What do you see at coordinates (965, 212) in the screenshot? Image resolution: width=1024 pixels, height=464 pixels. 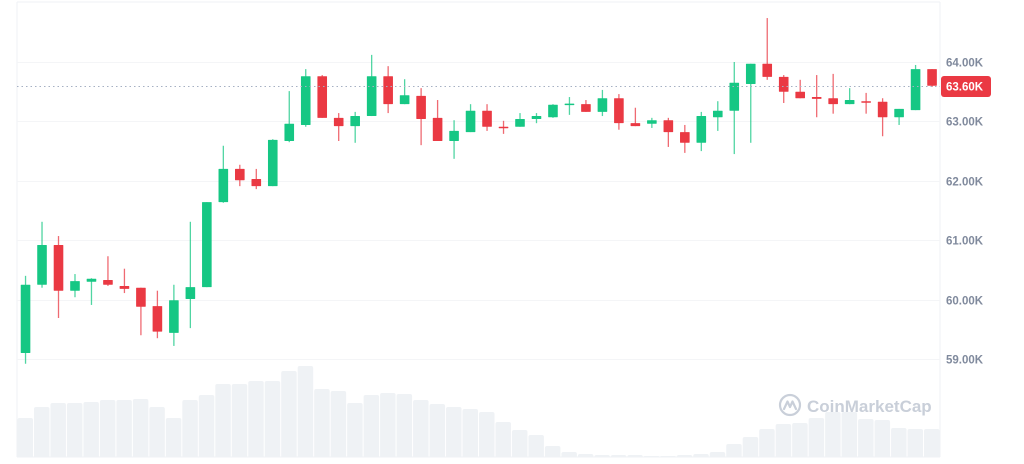 I see `y-axis: 64.00K 63.00K 62.00K 61.00K 60.00K 59.00K` at bounding box center [965, 212].